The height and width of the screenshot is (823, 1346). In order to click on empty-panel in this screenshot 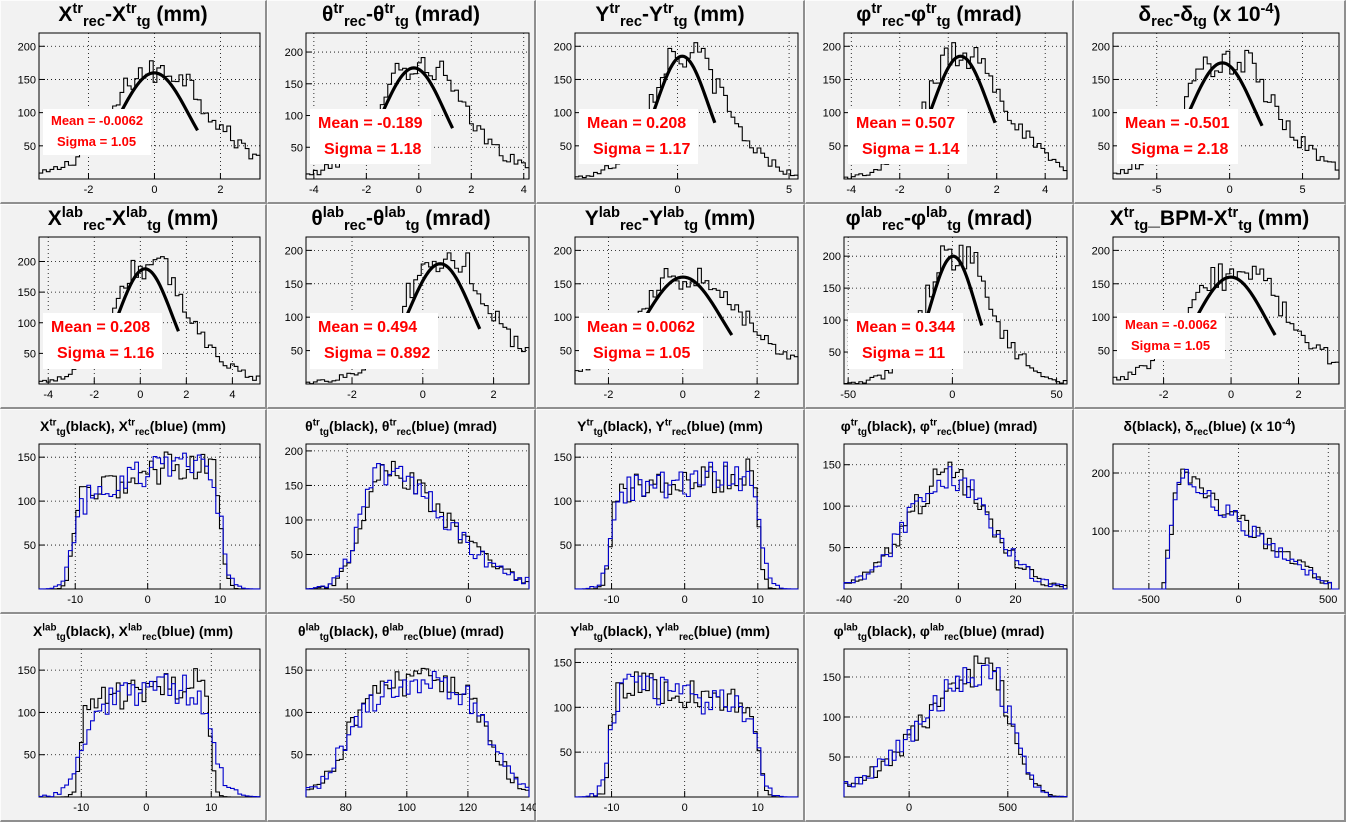, I will do `click(1210, 718)`.